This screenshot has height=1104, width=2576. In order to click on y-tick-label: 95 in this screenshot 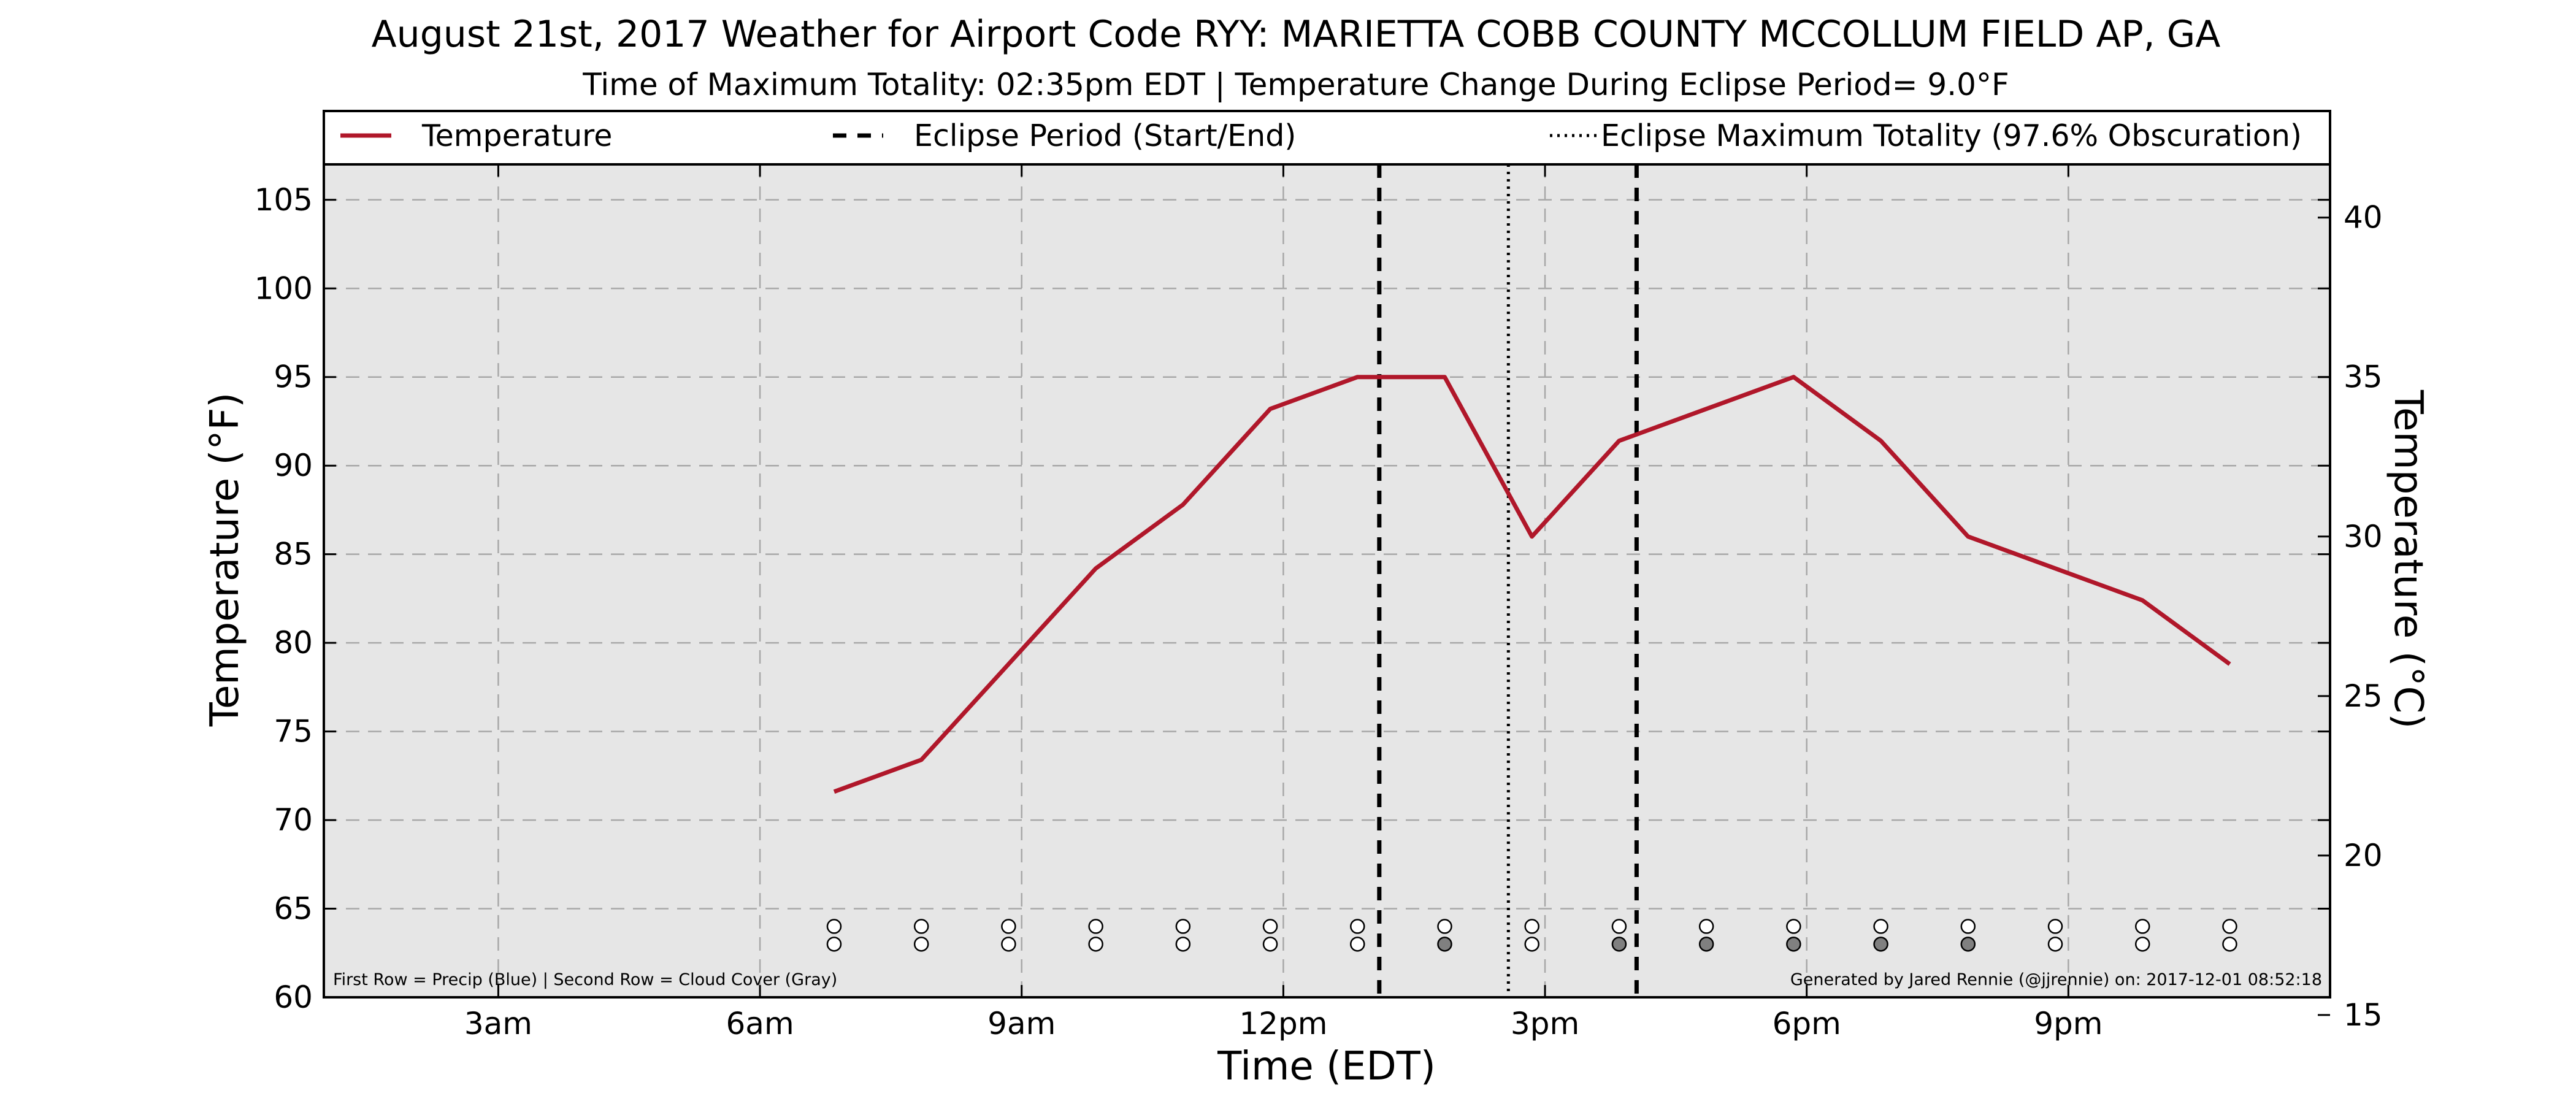, I will do `click(293, 377)`.